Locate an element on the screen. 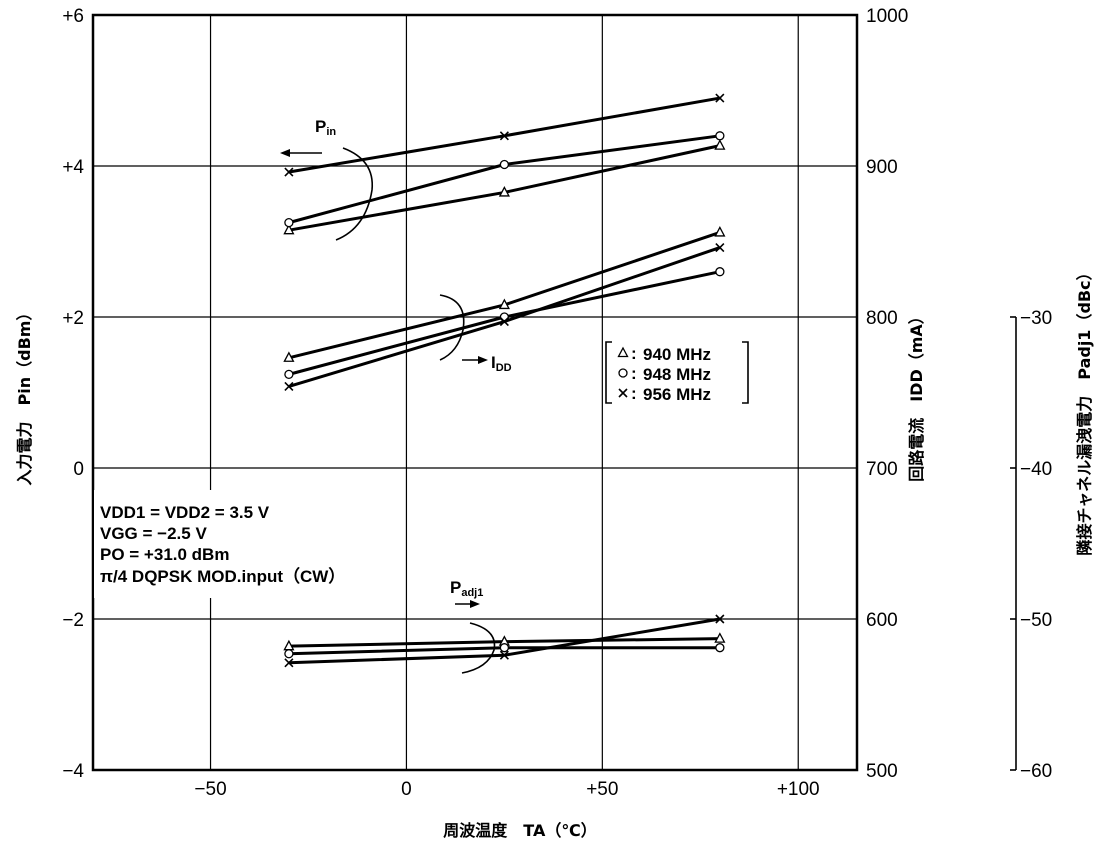  middle-axis-title: 回路電流 IDD（mA） is located at coordinates (916, 395).